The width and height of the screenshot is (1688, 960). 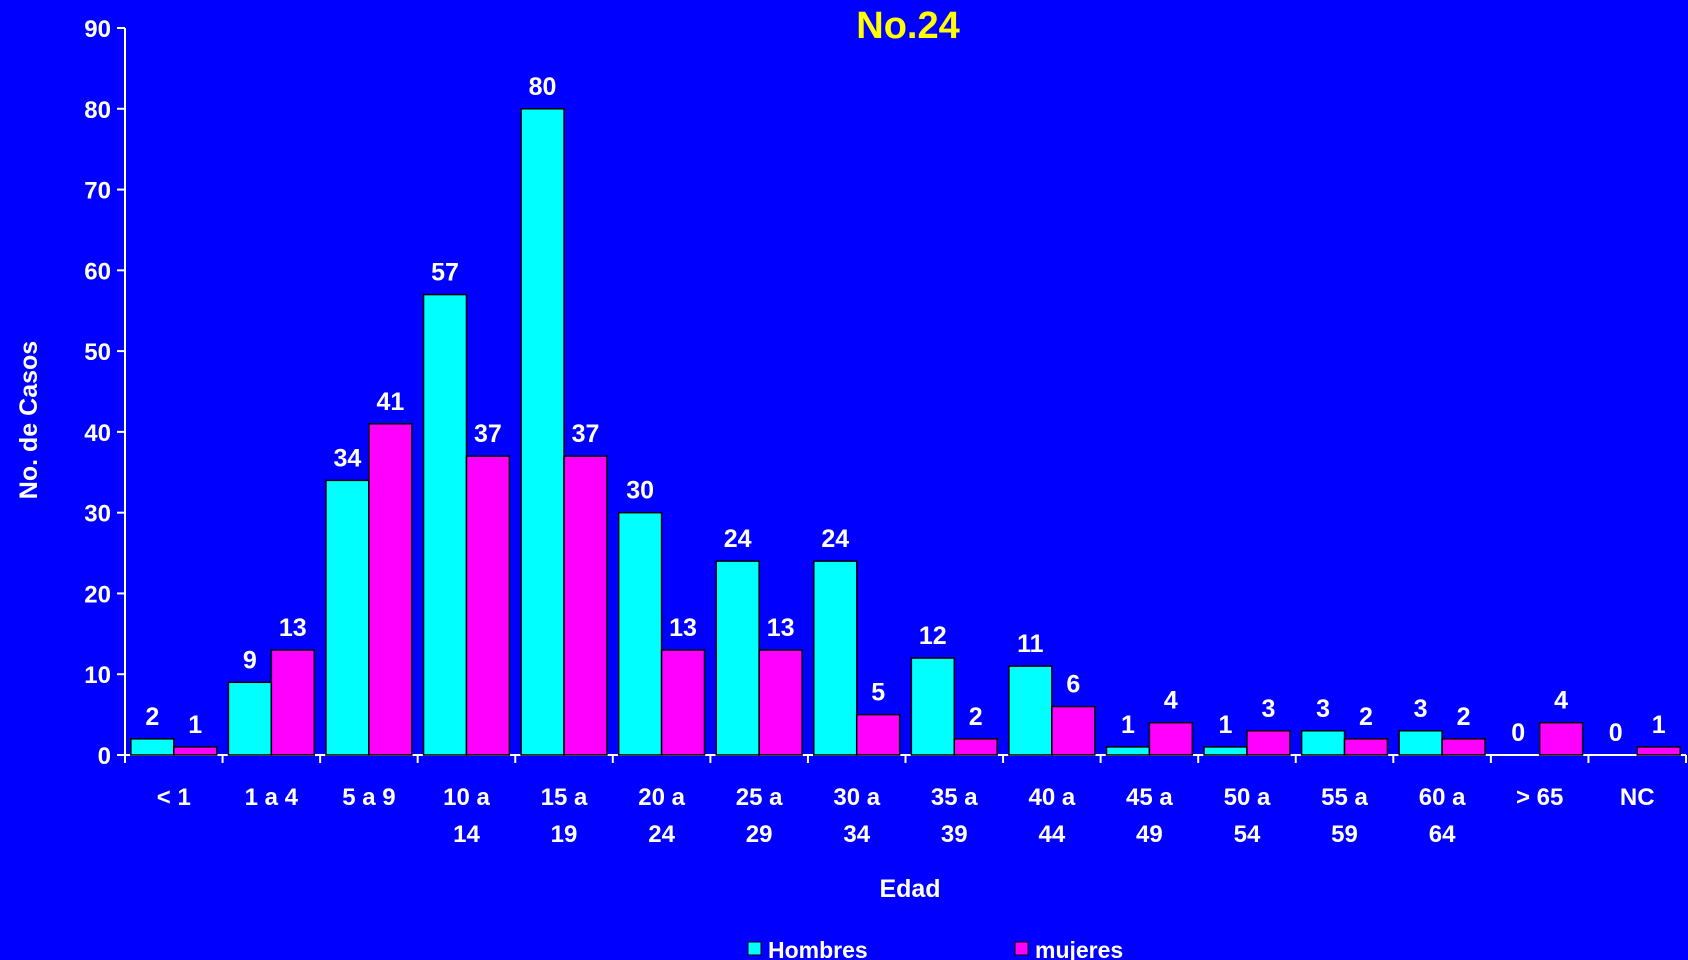 I want to click on x-tick-label: 54, so click(x=1247, y=834).